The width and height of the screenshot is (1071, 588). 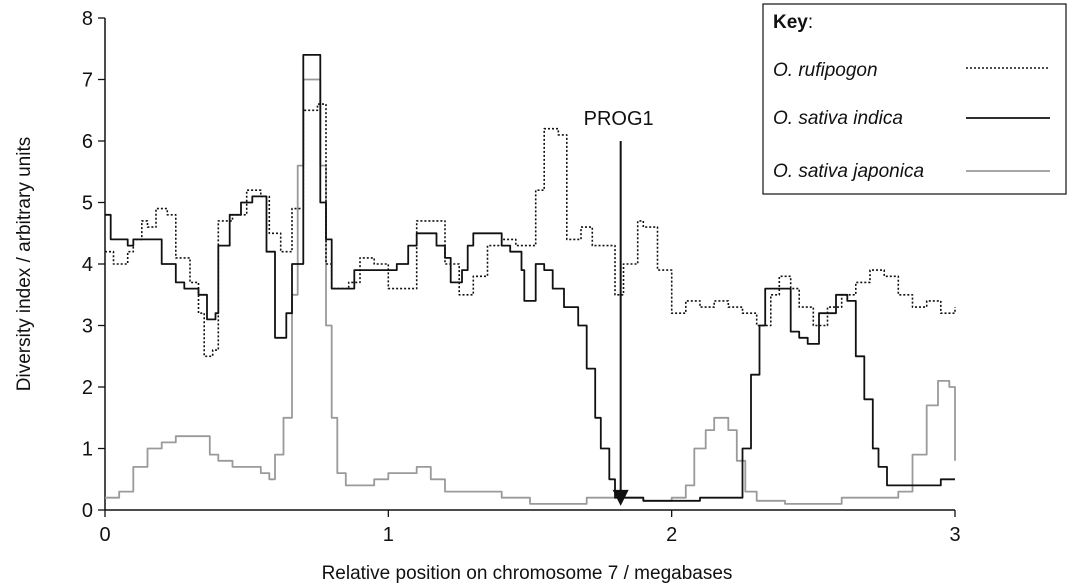 What do you see at coordinates (619, 307) in the screenshot?
I see `annotation-layer: PROG1` at bounding box center [619, 307].